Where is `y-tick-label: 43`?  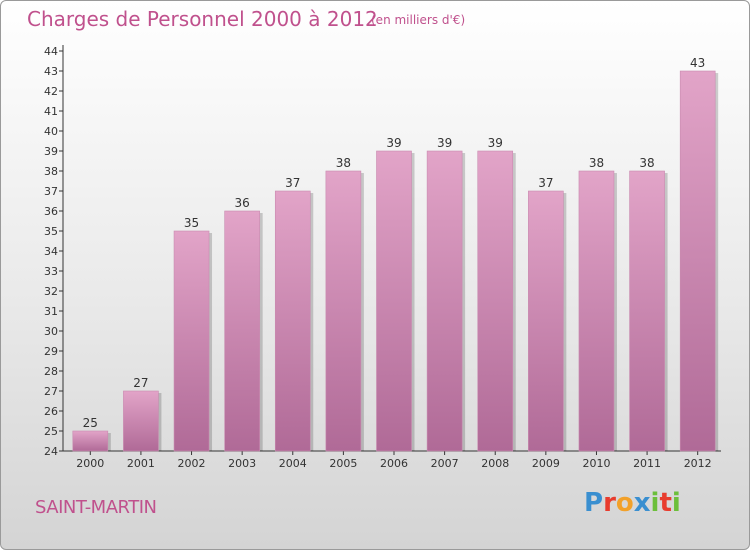 y-tick-label: 43 is located at coordinates (51, 71).